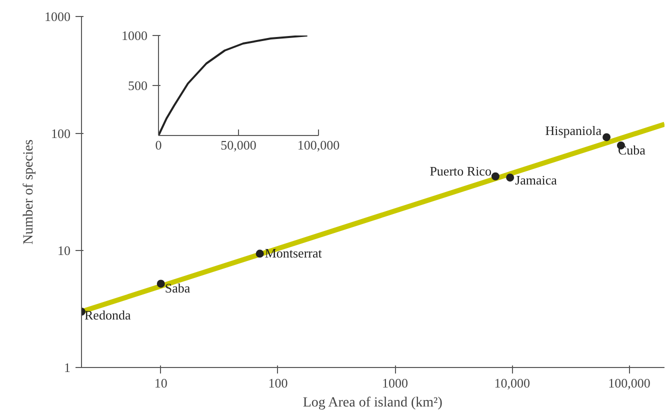 The height and width of the screenshot is (417, 666). I want to click on y-tick-label: 500, so click(138, 85).